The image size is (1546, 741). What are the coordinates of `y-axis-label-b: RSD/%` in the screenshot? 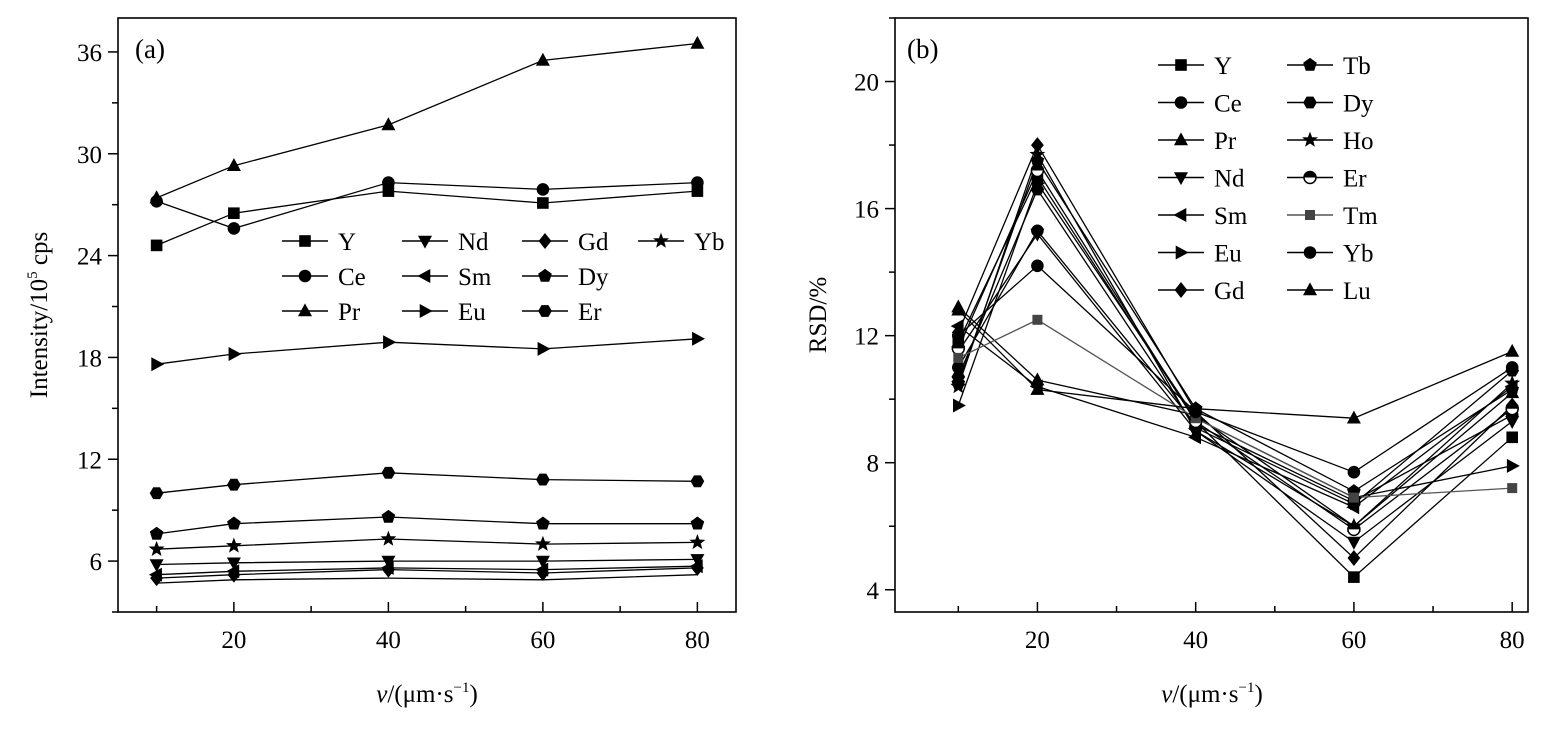 It's located at (818, 315).